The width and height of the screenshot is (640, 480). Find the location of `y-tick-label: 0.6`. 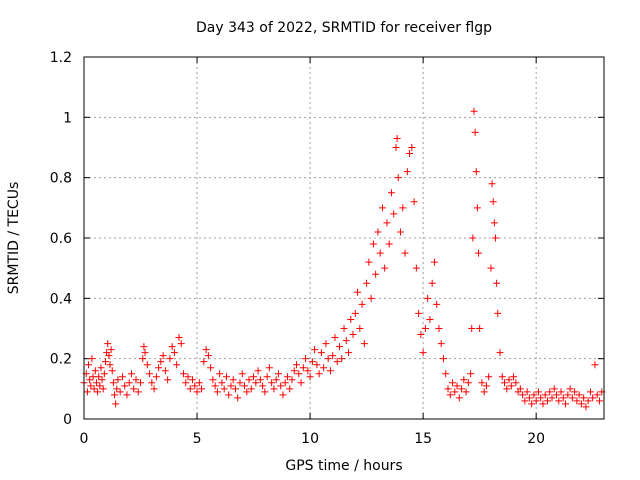

y-tick-label: 0.6 is located at coordinates (61, 239).